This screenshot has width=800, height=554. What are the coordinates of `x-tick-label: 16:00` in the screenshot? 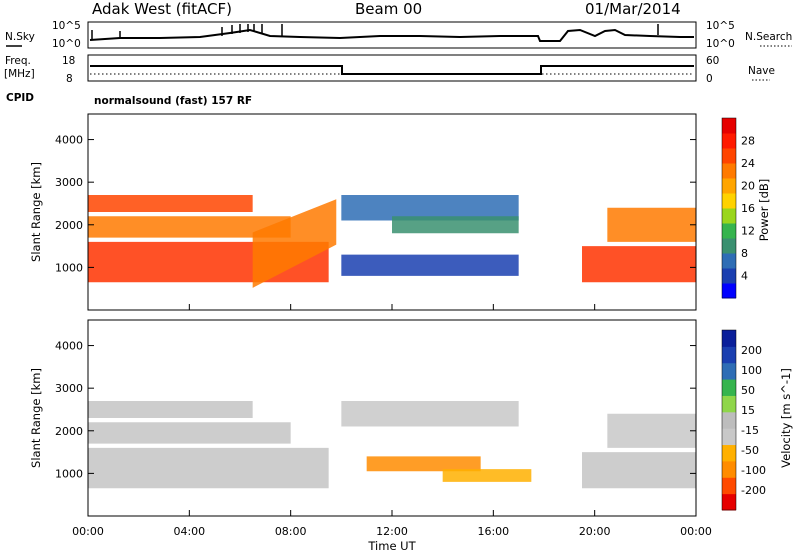 It's located at (493, 531).